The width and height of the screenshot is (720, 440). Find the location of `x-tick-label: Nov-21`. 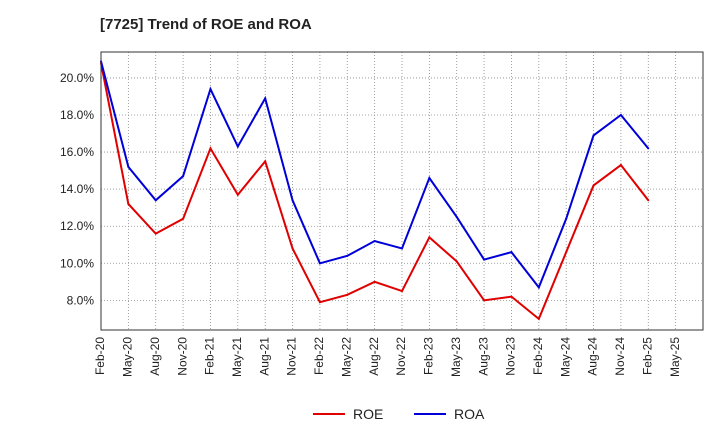

x-tick-label: Nov-21 is located at coordinates (292, 356).